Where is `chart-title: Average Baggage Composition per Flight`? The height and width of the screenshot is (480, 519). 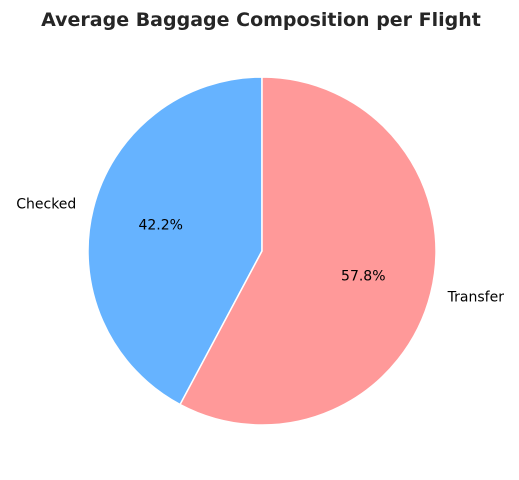
chart-title: Average Baggage Composition per Flight is located at coordinates (261, 20).